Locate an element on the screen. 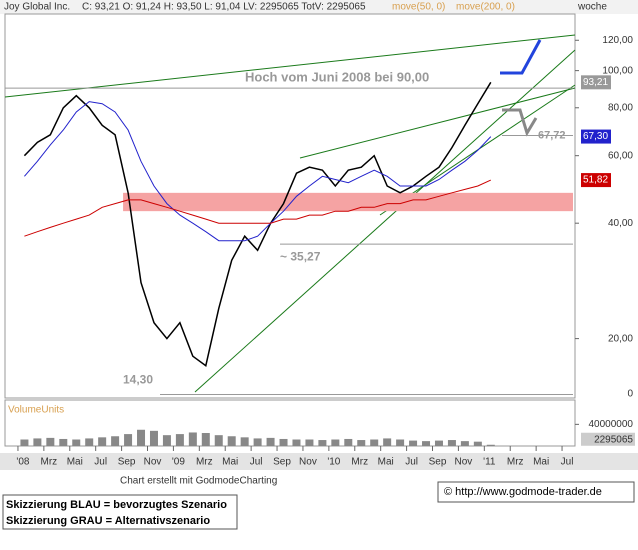 The height and width of the screenshot is (550, 638). moving-average is located at coordinates (258, 208).